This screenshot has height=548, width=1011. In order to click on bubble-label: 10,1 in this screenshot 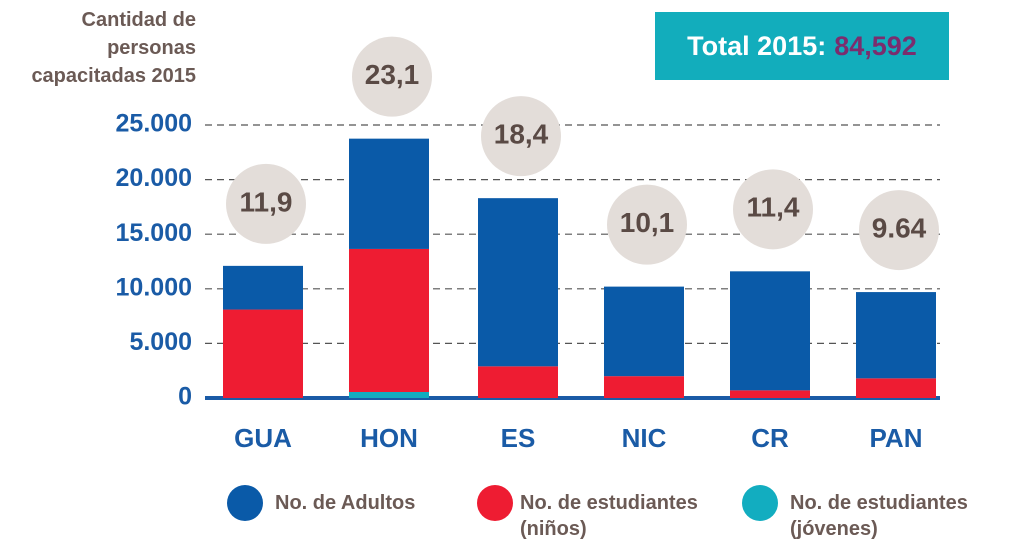, I will do `click(647, 222)`.